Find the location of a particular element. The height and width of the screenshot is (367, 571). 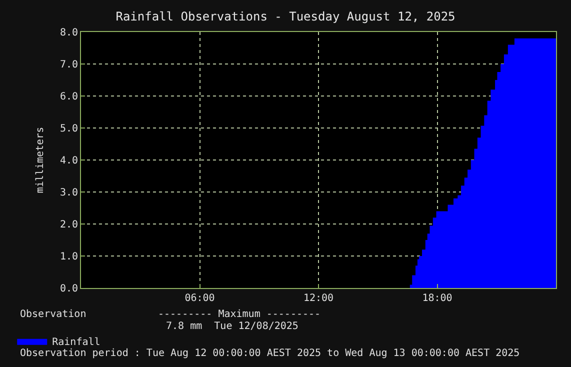

y-tick-label: 1.0 is located at coordinates (69, 257).